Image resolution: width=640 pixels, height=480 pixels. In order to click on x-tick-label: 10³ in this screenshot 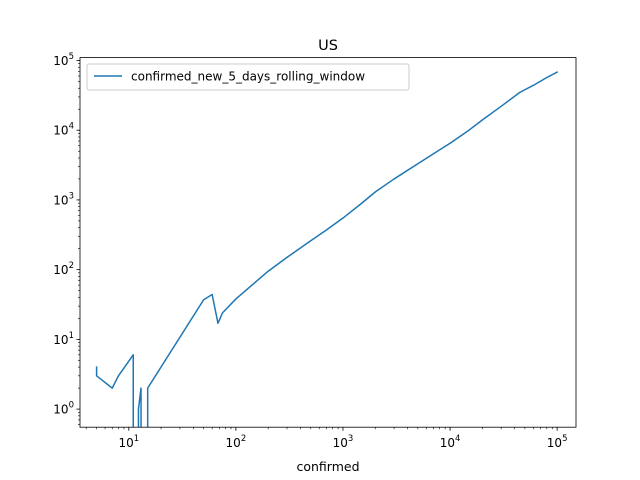, I will do `click(343, 442)`.